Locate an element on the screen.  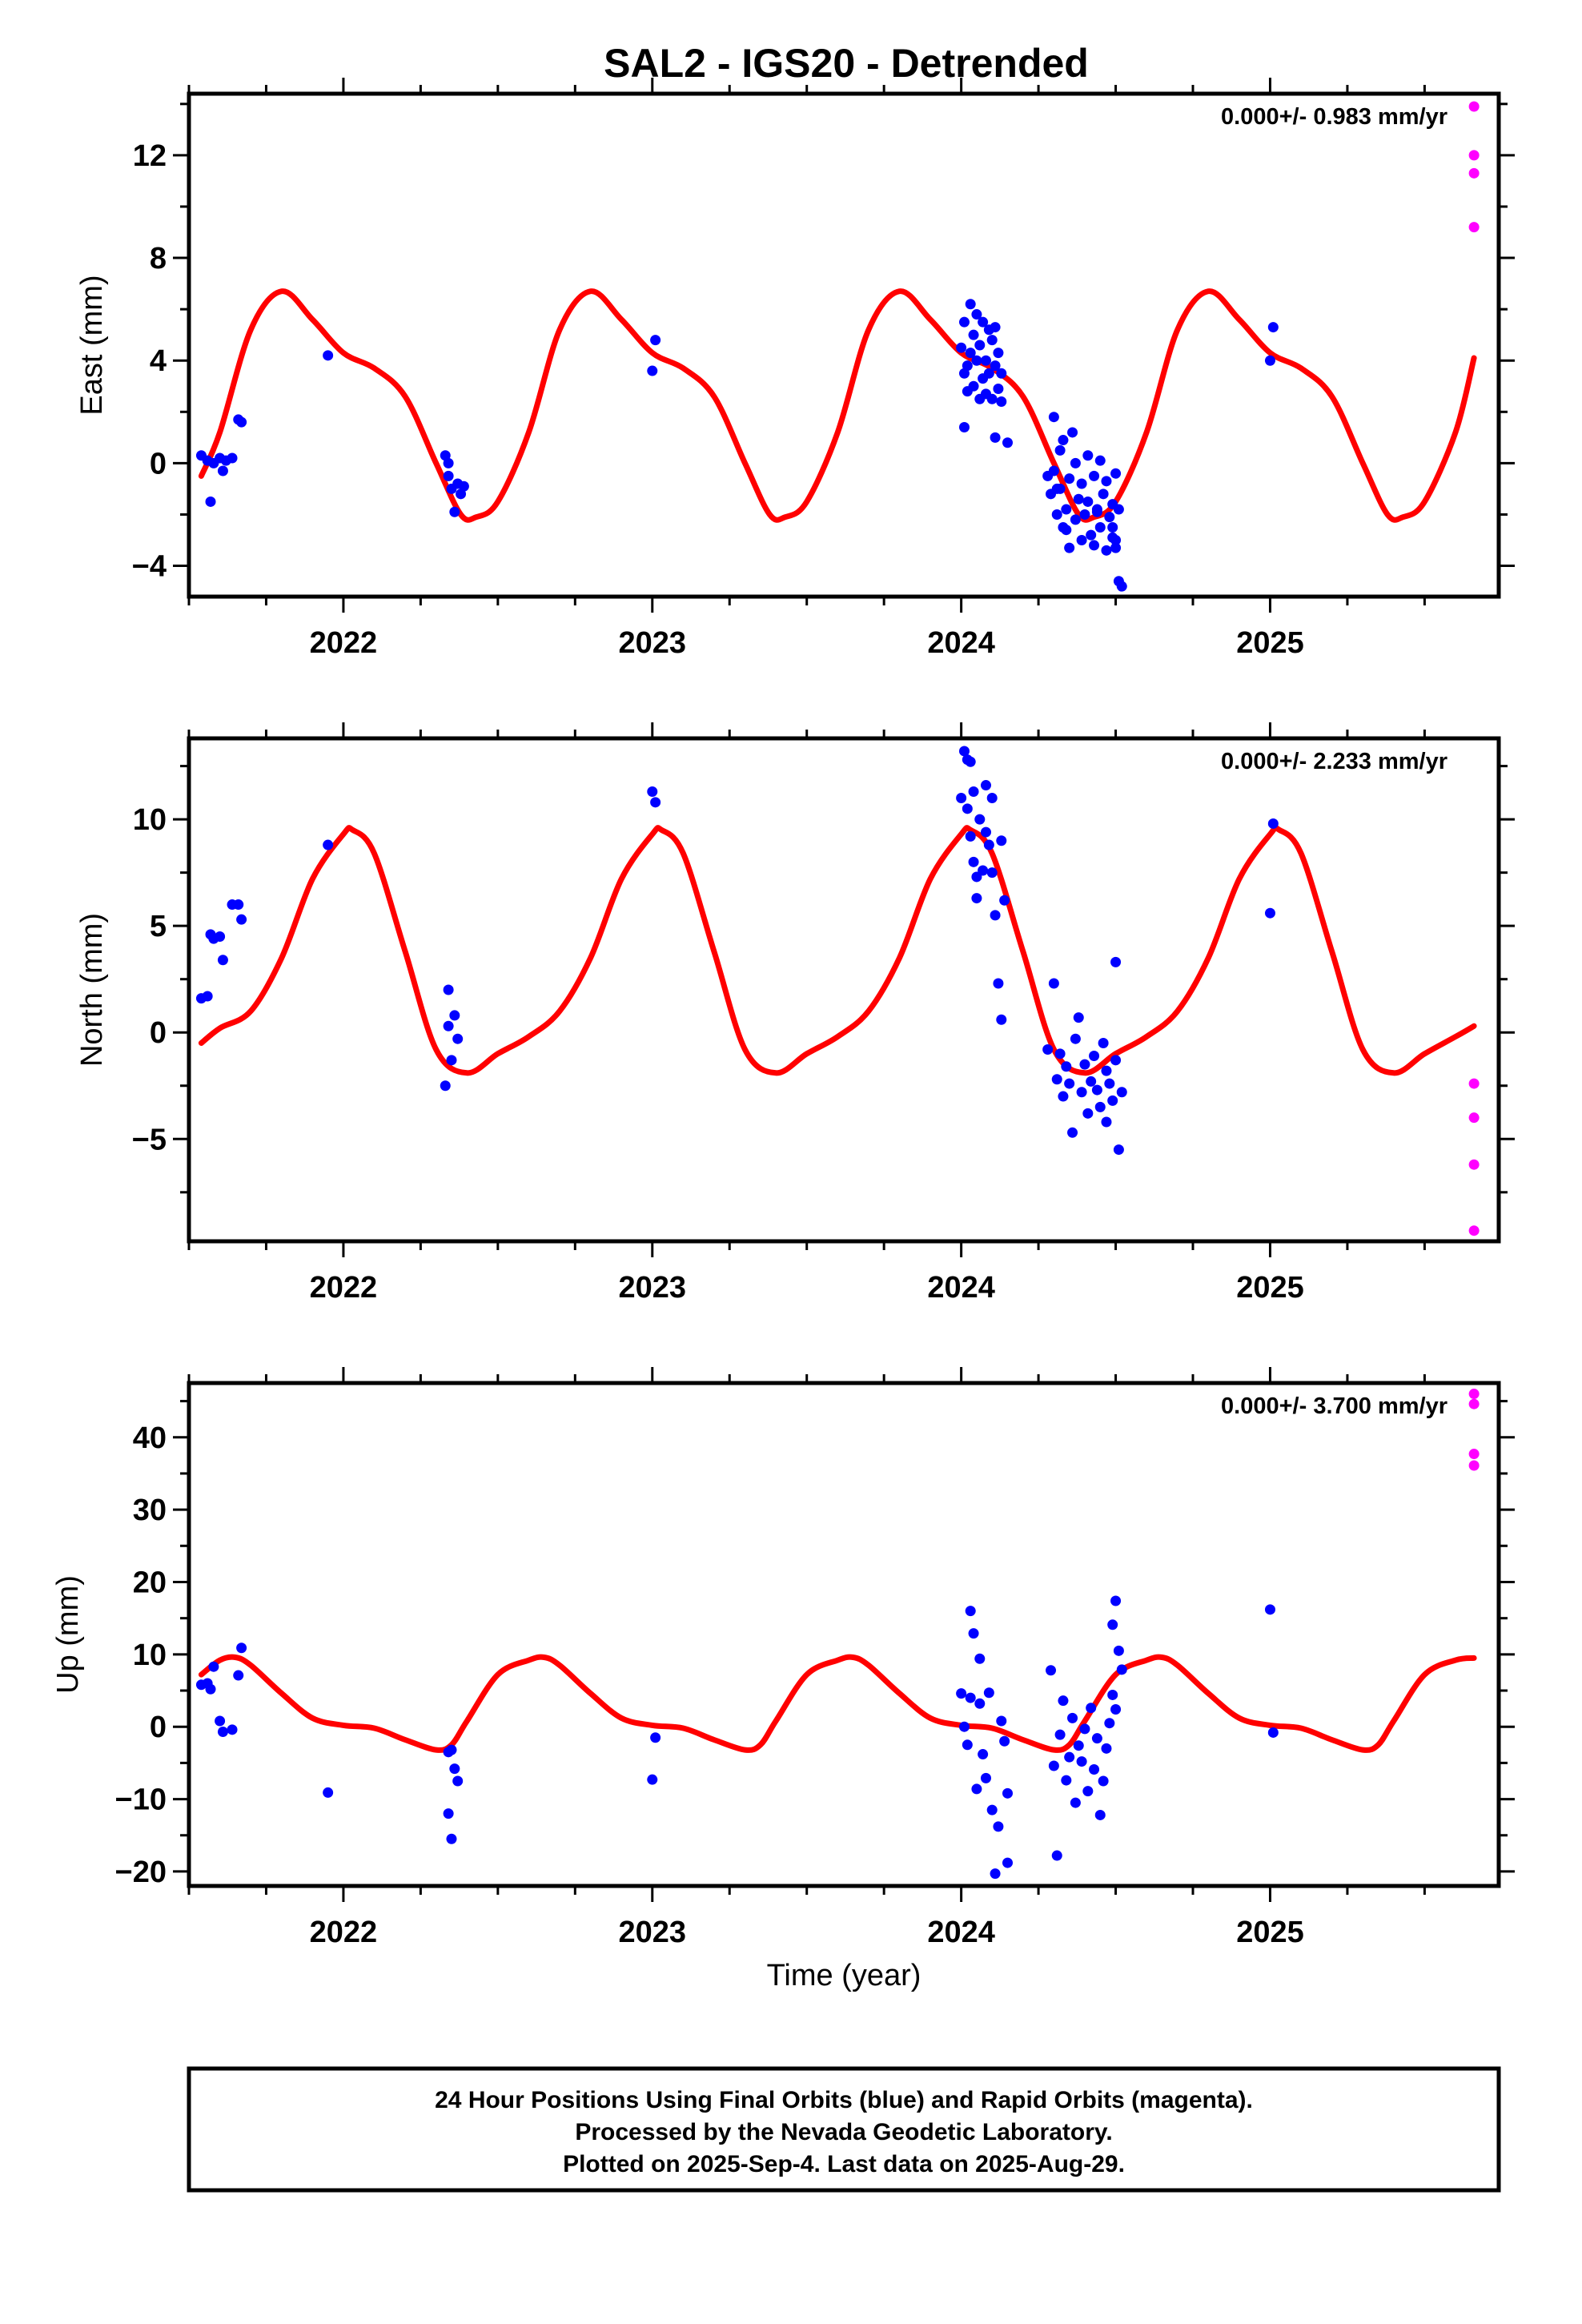
up-rapid-point is located at coordinates (1474, 1394).